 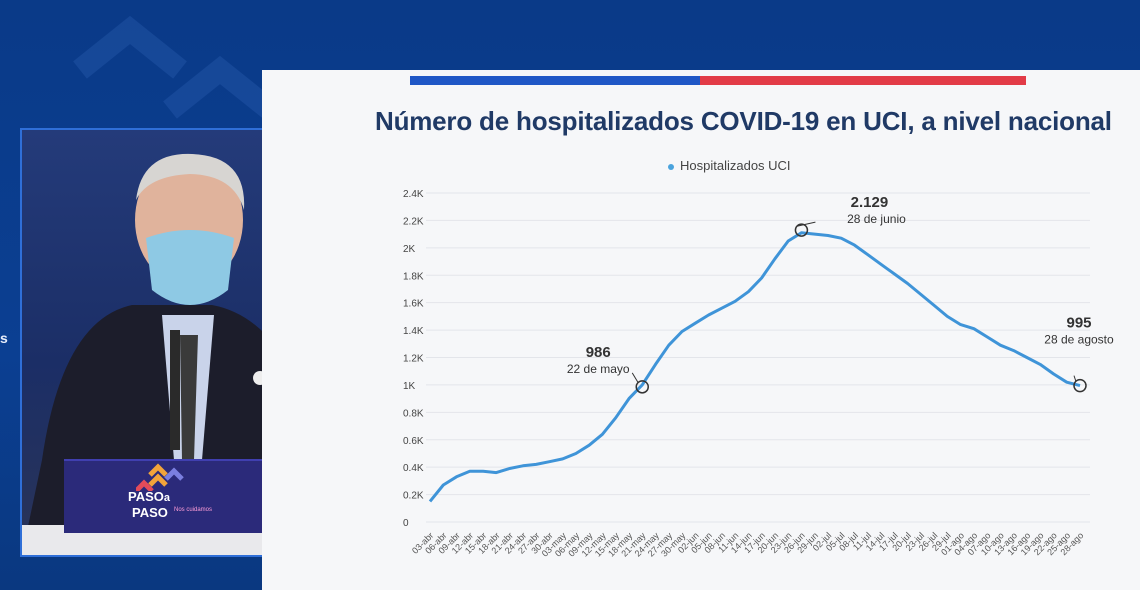 I want to click on legend-dot-icon, so click(x=671, y=166).